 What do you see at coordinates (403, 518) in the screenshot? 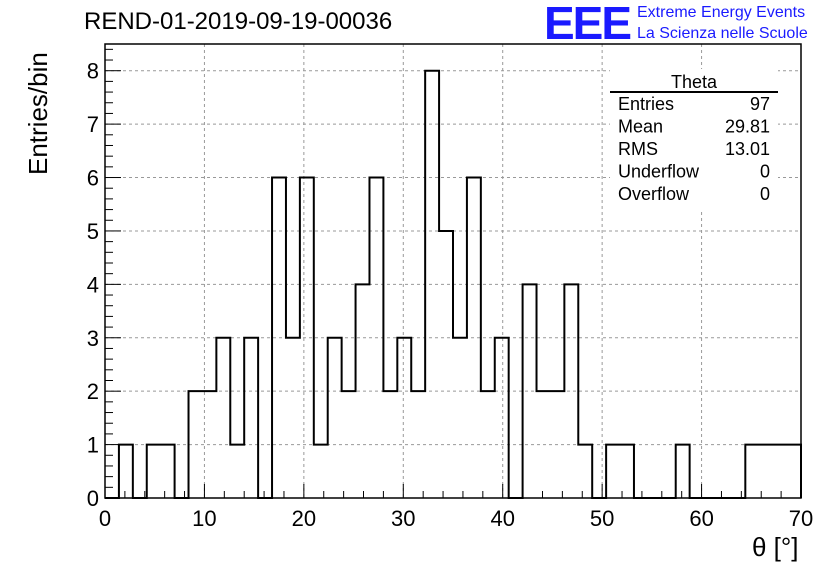
I see `x-tick-label: 30` at bounding box center [403, 518].